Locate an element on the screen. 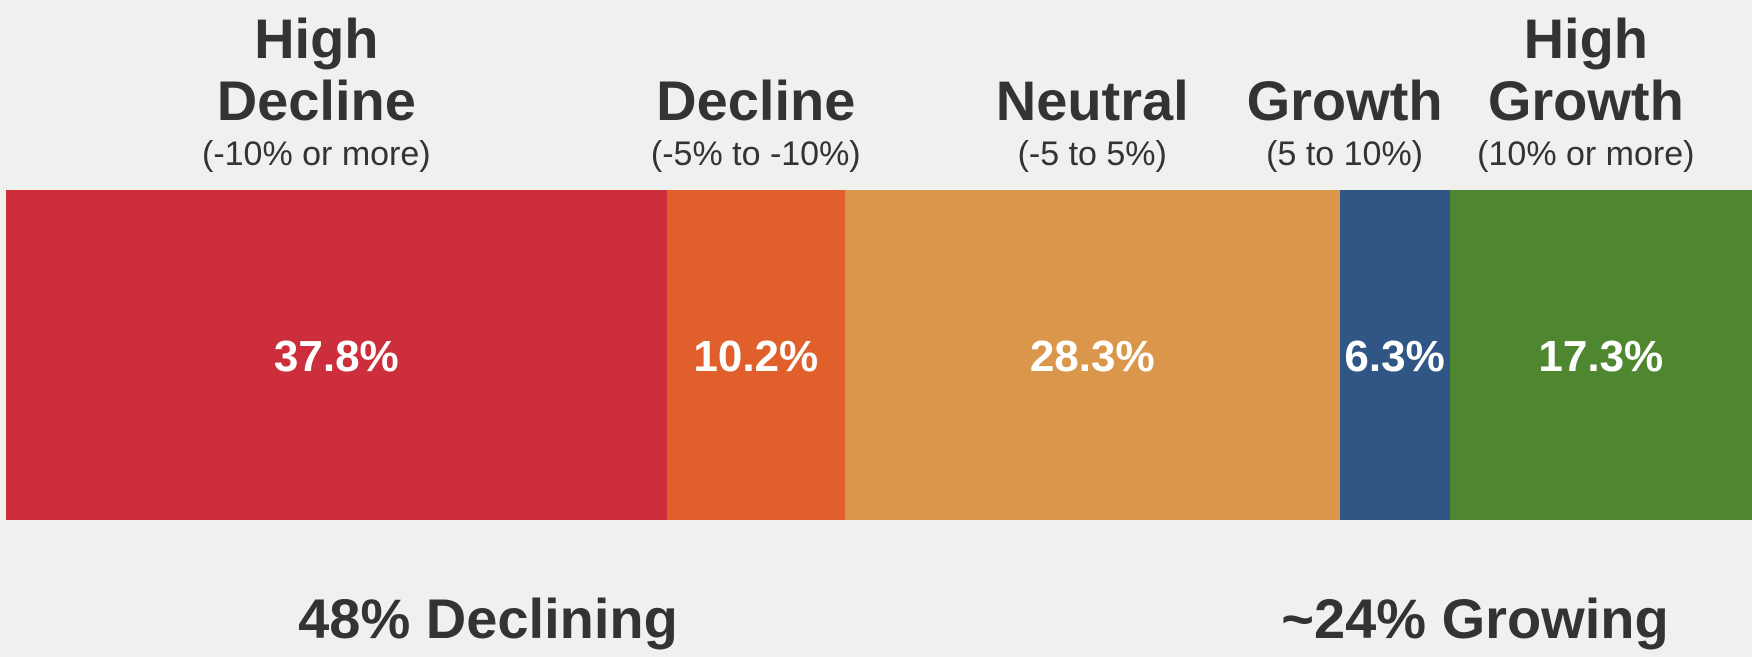  range-label: (-5 to 5%) is located at coordinates (1092, 154).